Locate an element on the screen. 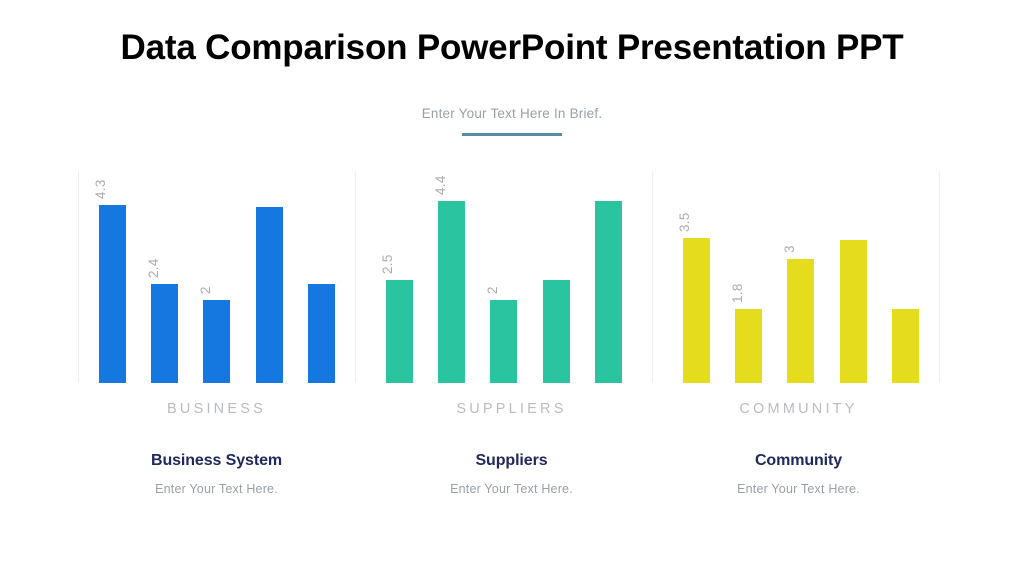 Image resolution: width=1024 pixels, height=576 pixels. chart-panel-community: 3.5 1.8 3 is located at coordinates (801, 277).